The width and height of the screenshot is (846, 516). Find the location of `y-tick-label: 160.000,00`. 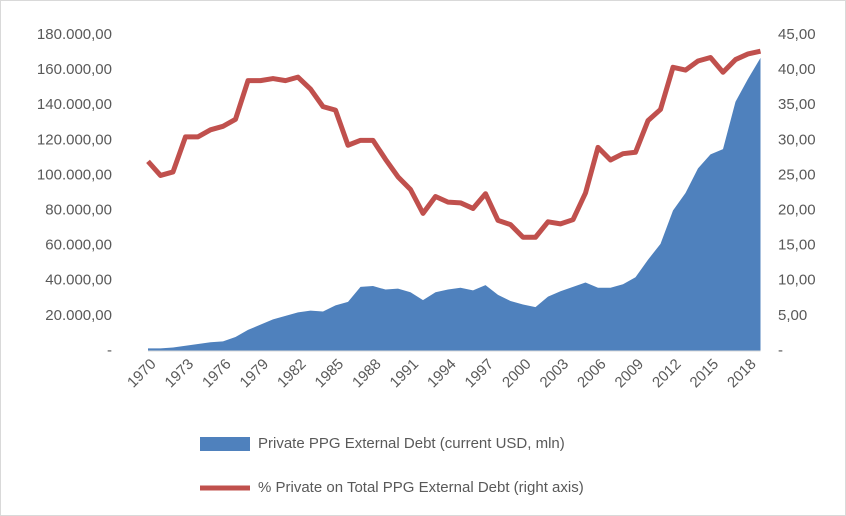

y-tick-label: 160.000,00 is located at coordinates (74, 69).